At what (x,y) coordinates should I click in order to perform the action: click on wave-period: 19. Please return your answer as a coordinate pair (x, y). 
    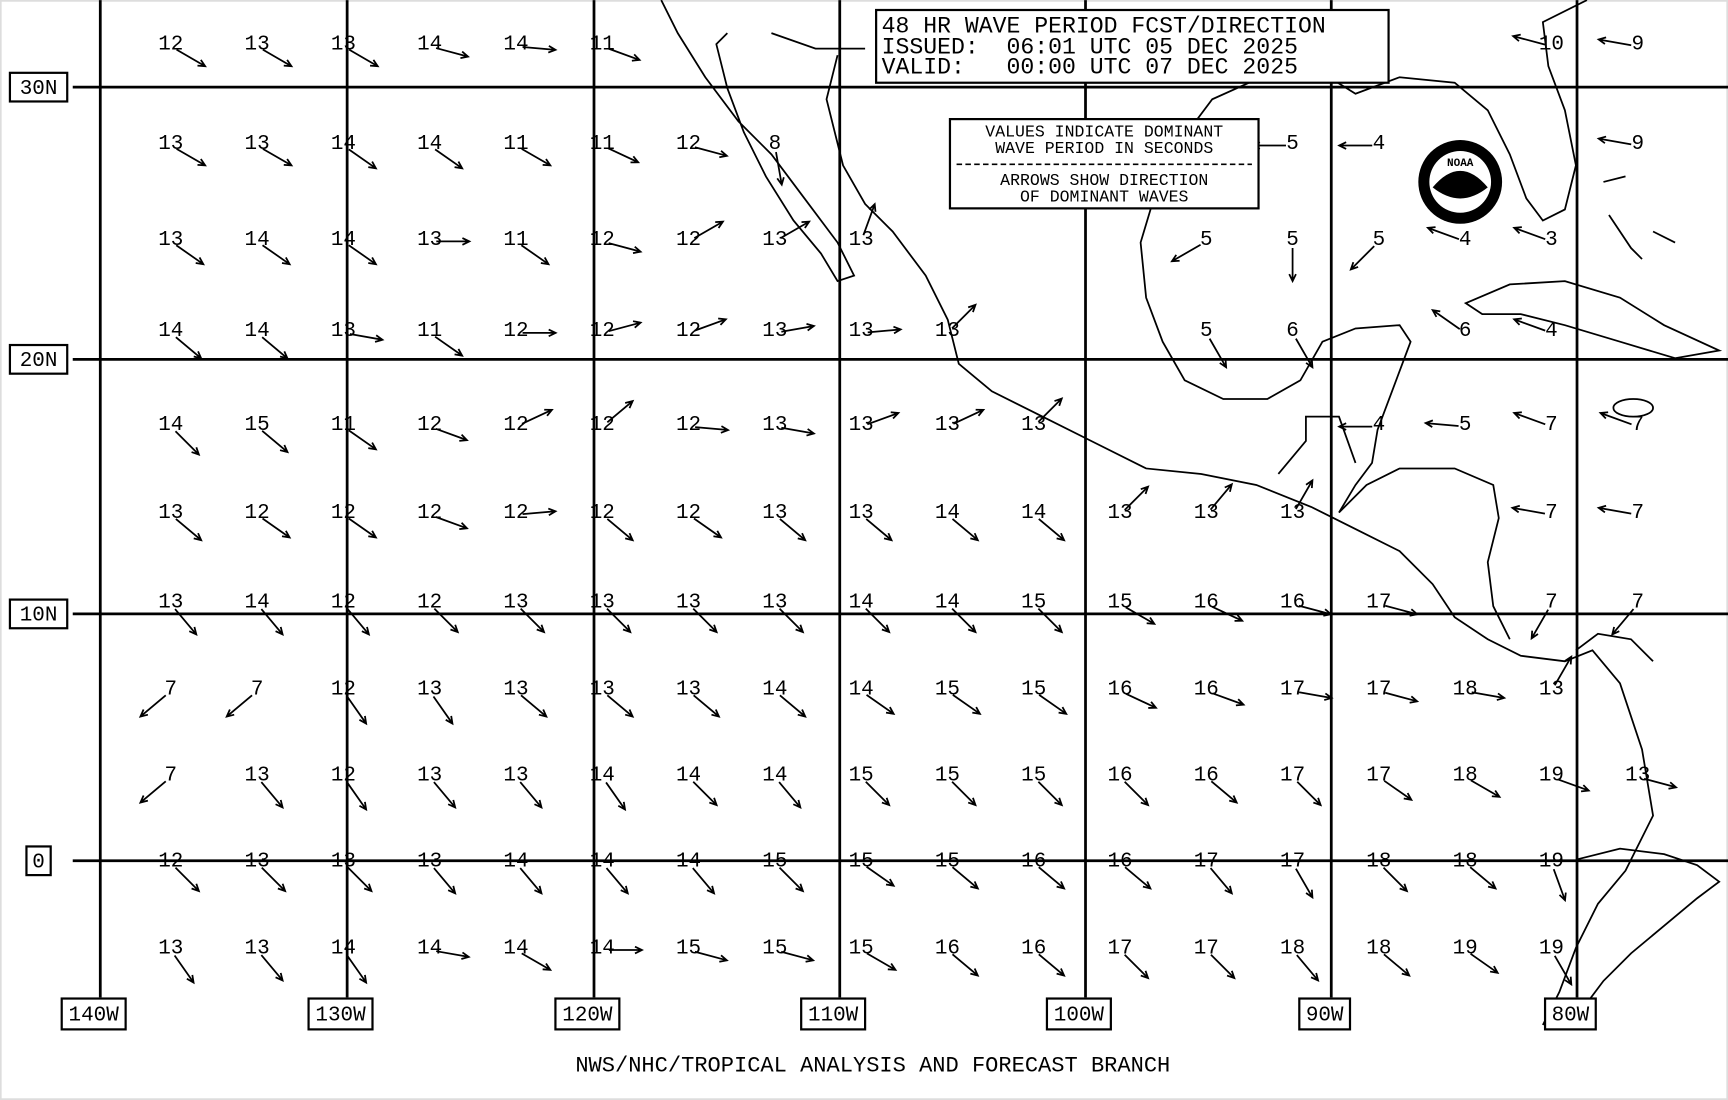
    Looking at the image, I should click on (1551, 948).